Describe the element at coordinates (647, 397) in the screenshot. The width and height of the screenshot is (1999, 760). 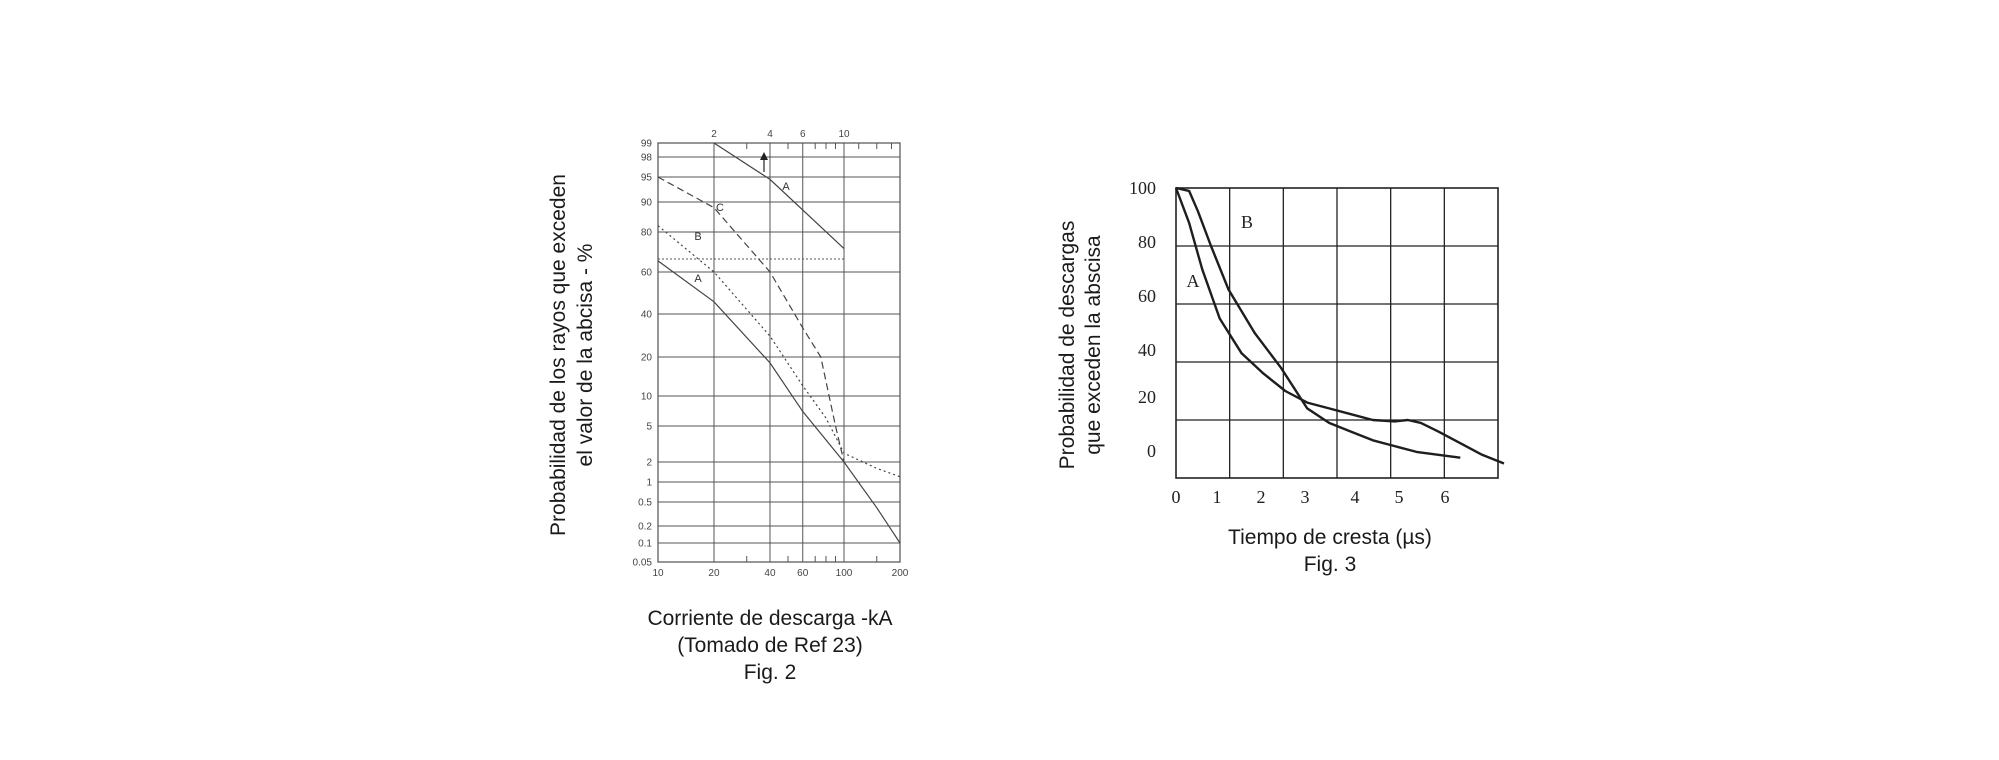
I see `fig2-ytick-label: 10` at that location.